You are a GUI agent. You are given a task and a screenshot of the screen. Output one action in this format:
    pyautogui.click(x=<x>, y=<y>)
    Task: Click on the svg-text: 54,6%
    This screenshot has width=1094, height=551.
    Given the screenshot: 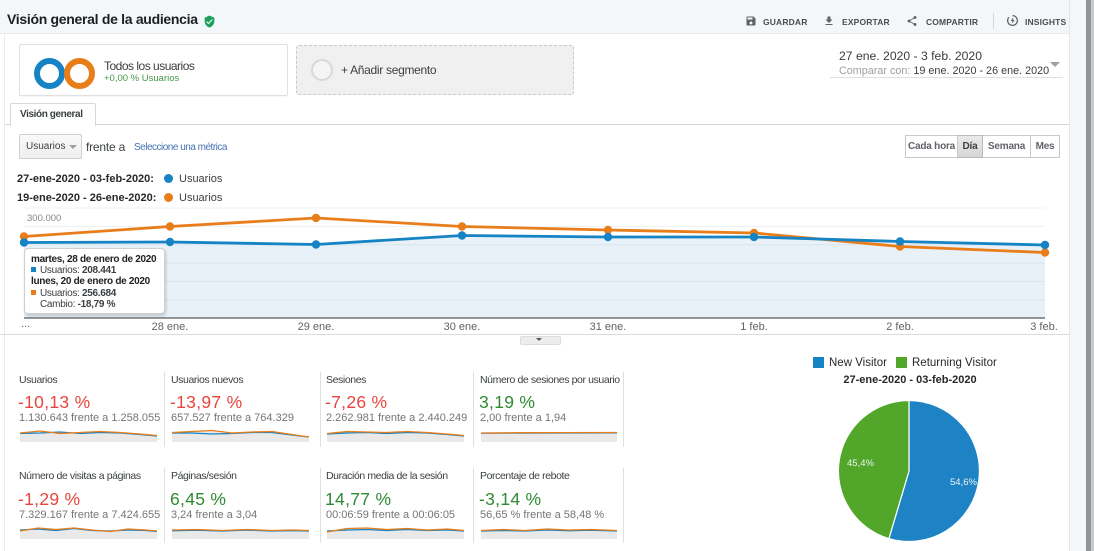 What is the action you would take?
    pyautogui.click(x=963, y=482)
    